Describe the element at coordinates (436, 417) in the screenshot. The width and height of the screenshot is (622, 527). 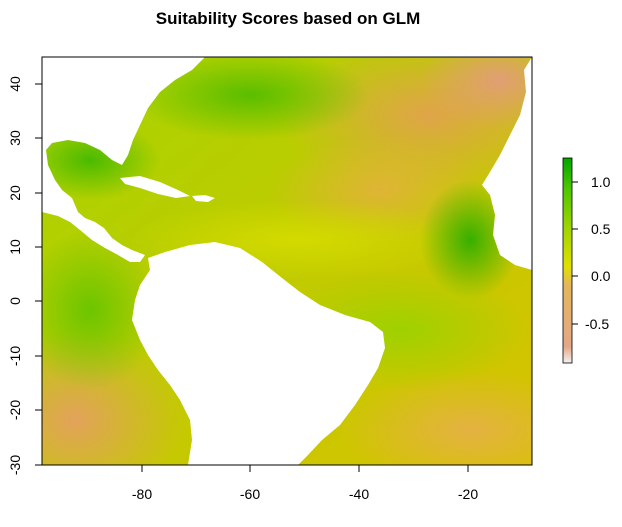
I see `low-score-zone-south-atlantic` at that location.